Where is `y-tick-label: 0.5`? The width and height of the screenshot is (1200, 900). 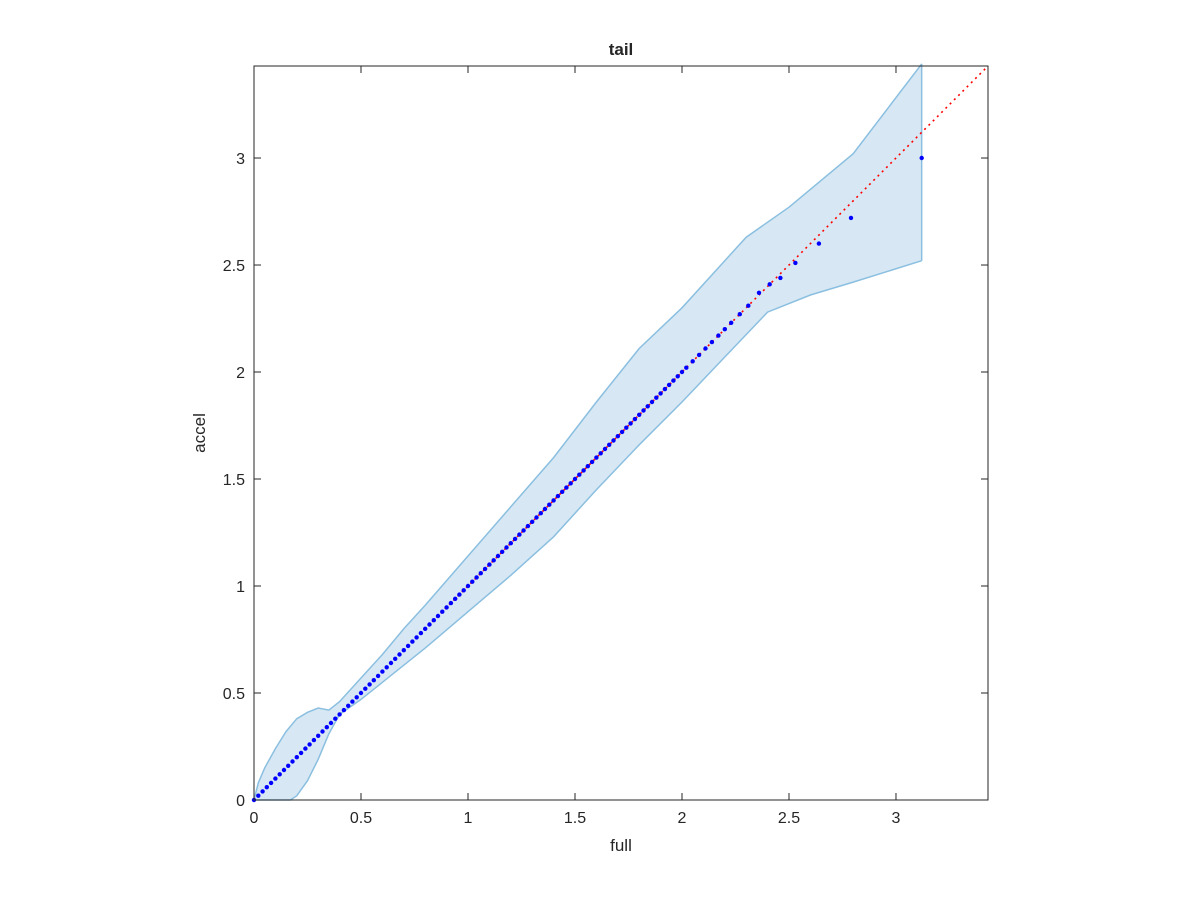
y-tick-label: 0.5 is located at coordinates (234, 694).